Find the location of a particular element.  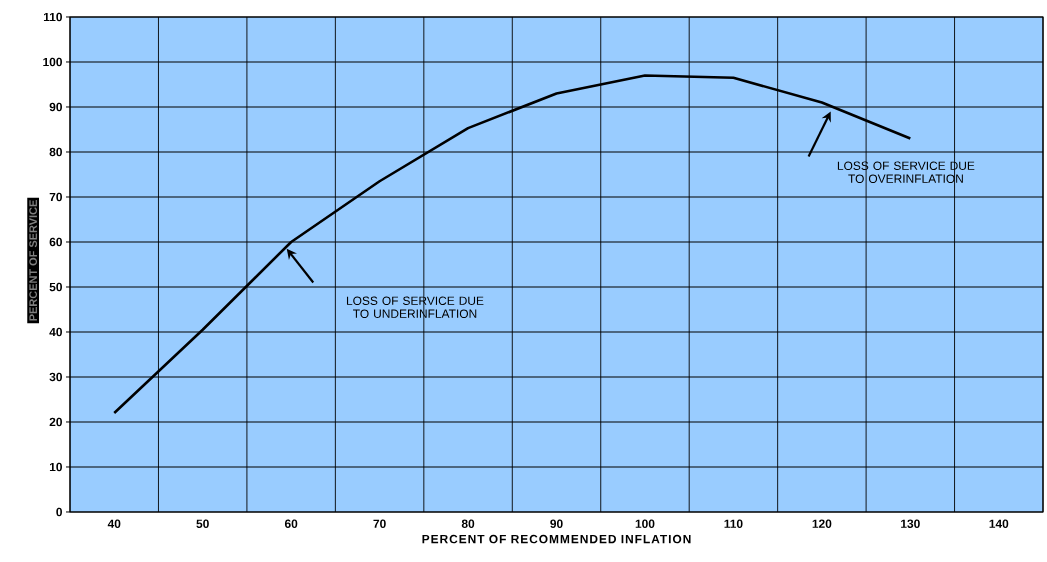

x-tick-label: 130 is located at coordinates (910, 523).